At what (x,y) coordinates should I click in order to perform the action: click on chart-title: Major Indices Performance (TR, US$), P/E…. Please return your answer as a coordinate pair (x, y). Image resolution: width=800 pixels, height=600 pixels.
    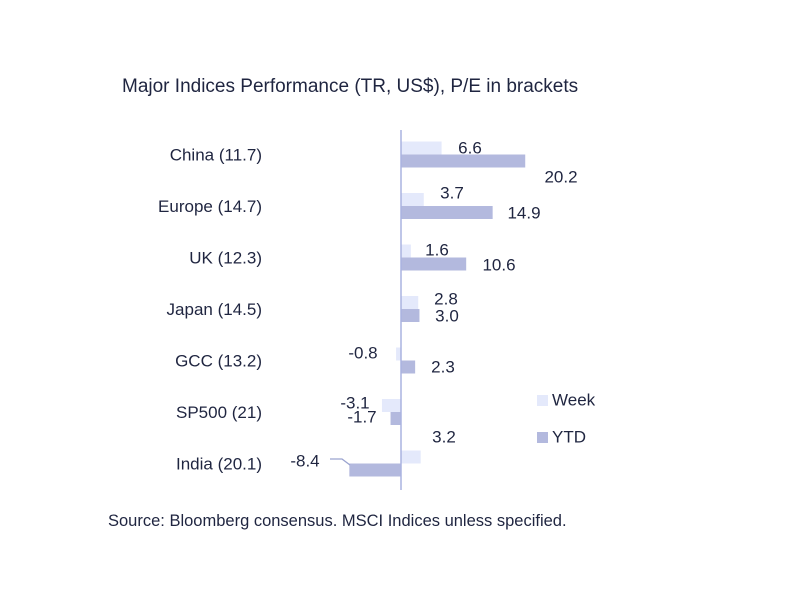
    Looking at the image, I should click on (350, 86).